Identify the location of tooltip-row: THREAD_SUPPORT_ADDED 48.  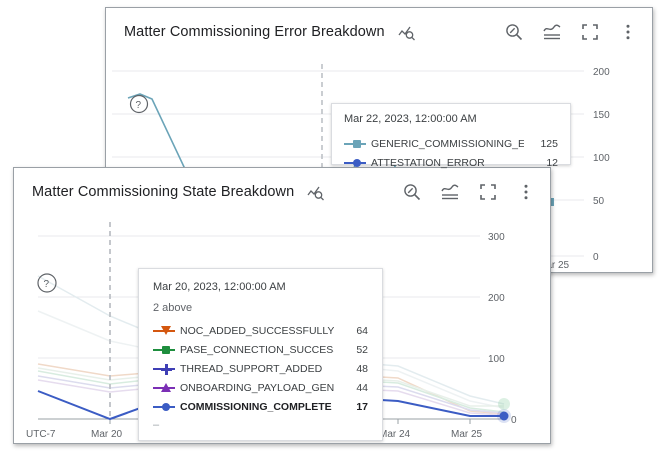
(260, 368).